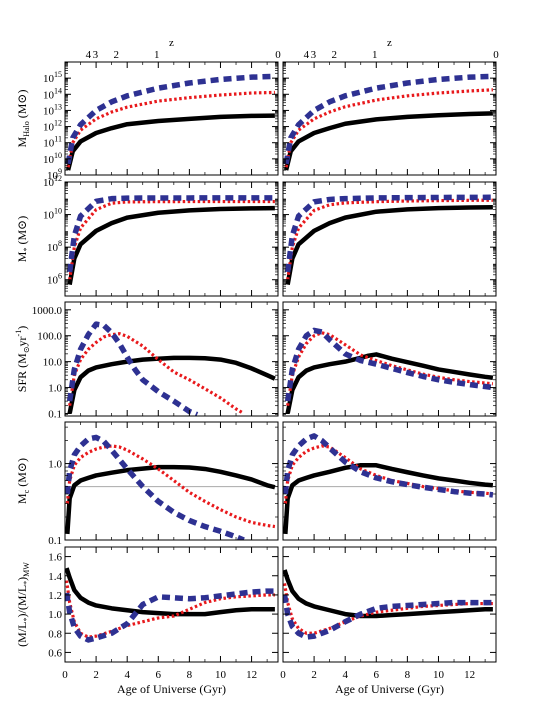  What do you see at coordinates (55, 558) in the screenshot?
I see `y-tick-label: 1.6` at bounding box center [55, 558].